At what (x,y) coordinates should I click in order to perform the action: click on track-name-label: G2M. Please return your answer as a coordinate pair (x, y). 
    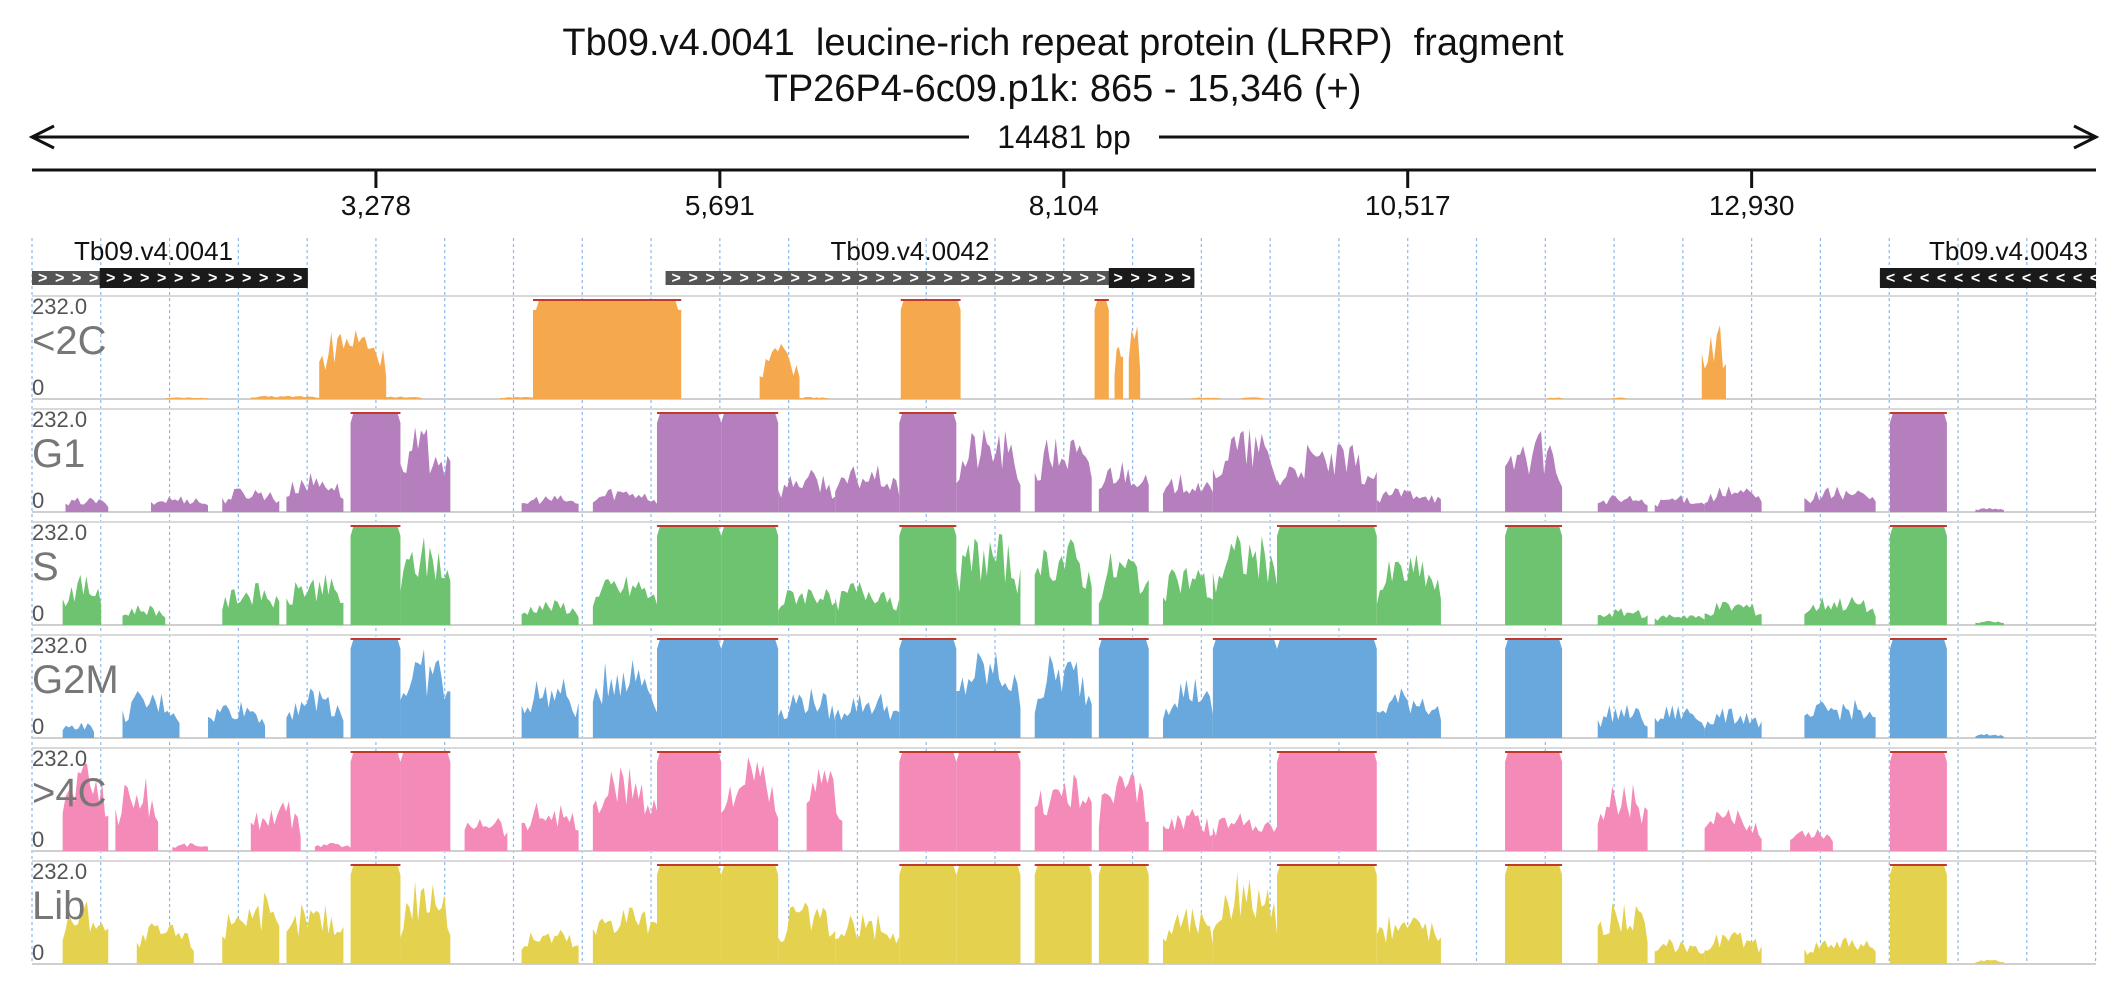
    Looking at the image, I should click on (75, 680).